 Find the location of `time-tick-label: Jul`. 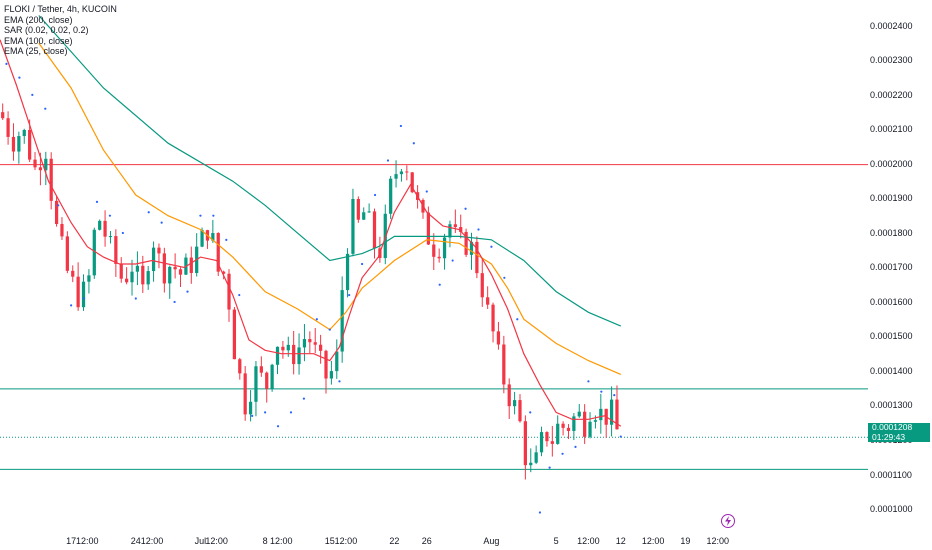

time-tick-label: Jul is located at coordinates (200, 541).